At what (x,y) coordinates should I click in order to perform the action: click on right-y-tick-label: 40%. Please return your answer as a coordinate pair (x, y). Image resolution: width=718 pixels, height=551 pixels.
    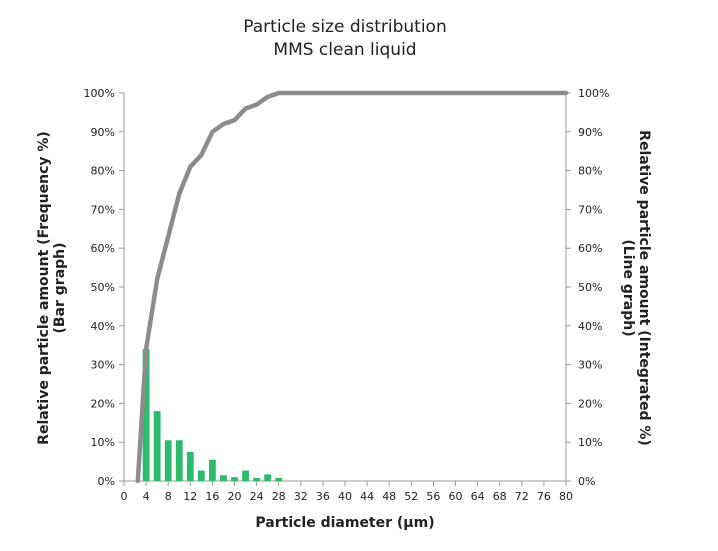
    Looking at the image, I should click on (590, 326).